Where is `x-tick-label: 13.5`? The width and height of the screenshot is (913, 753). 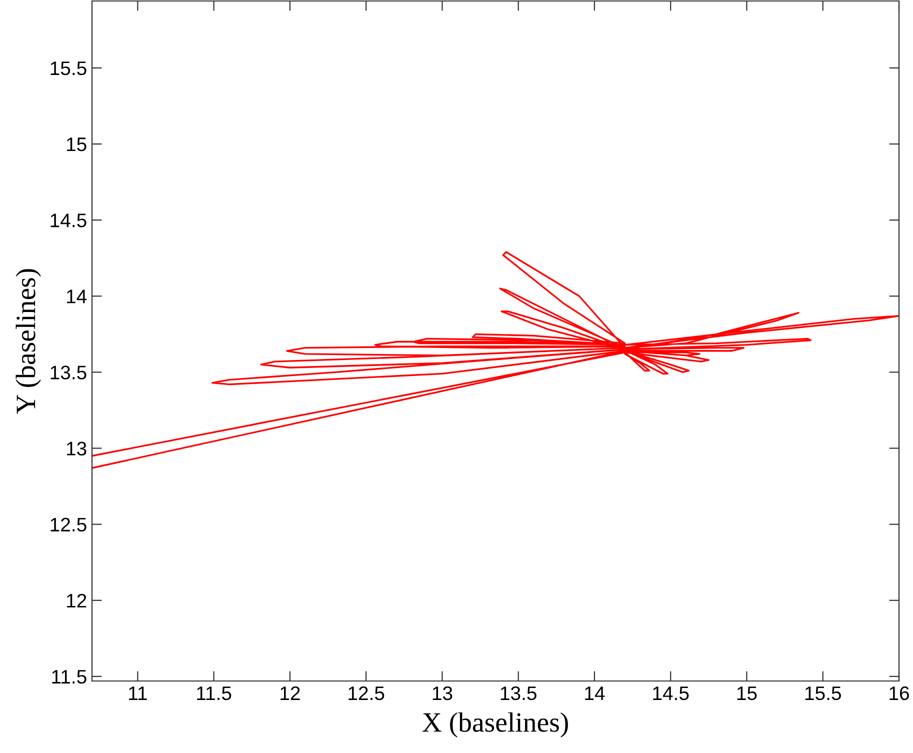
x-tick-label: 13.5 is located at coordinates (518, 693).